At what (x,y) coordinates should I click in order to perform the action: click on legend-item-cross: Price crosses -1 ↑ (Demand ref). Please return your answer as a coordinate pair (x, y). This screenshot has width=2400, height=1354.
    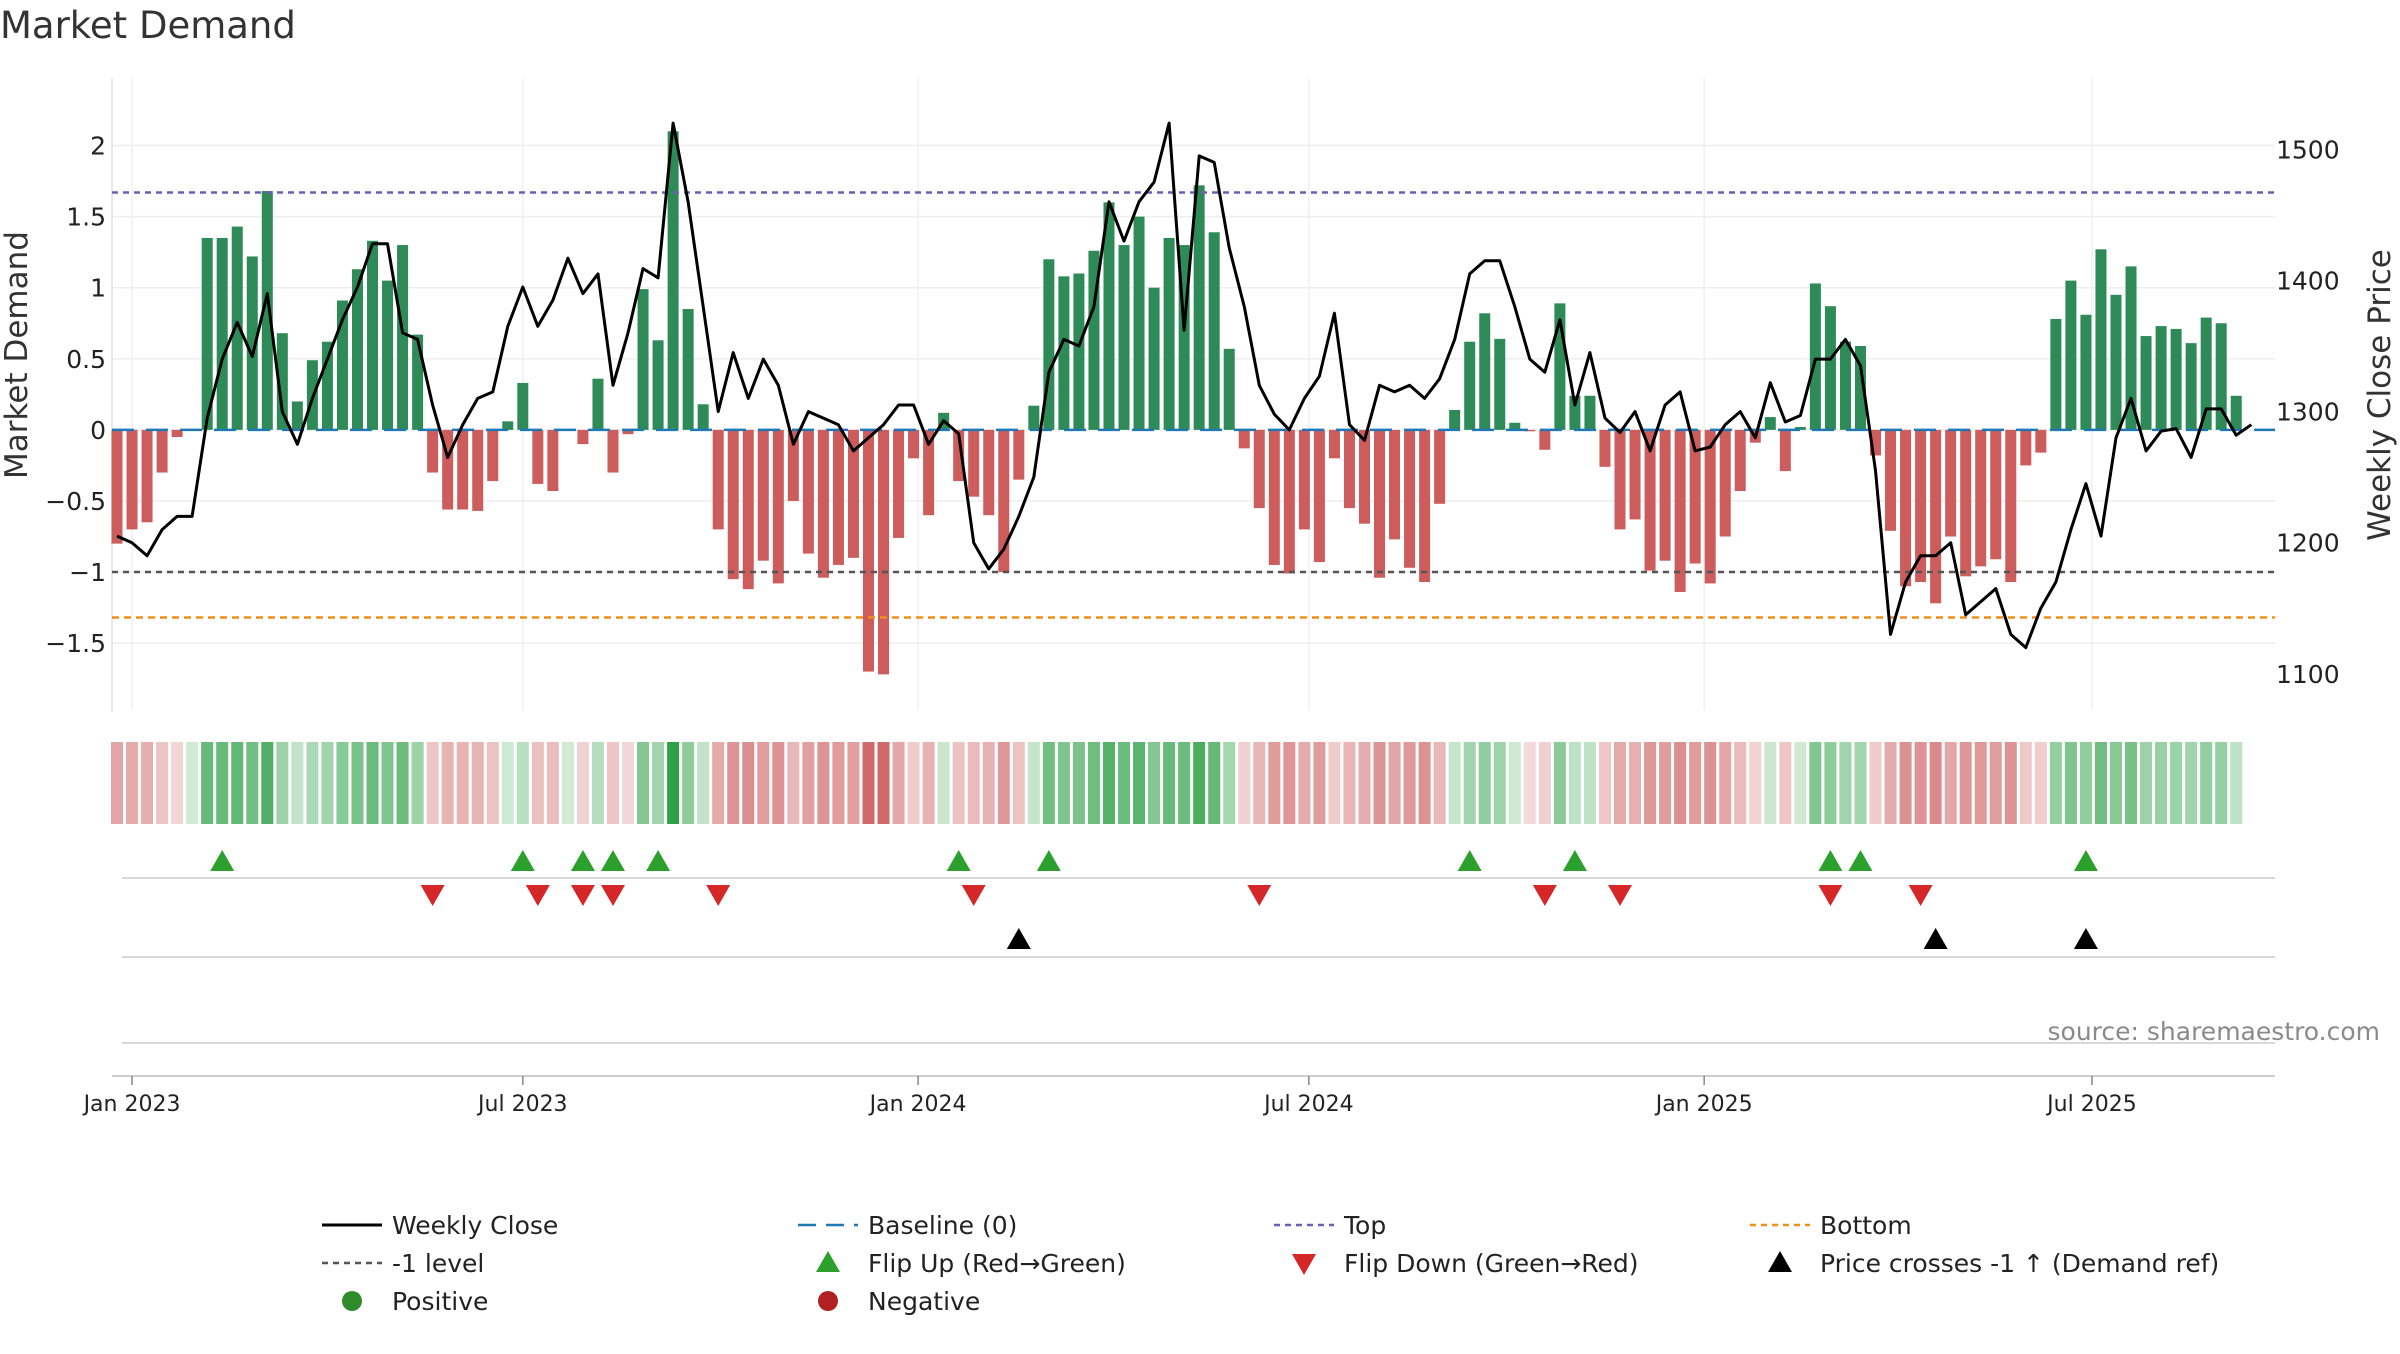
    Looking at the image, I should click on (1993, 1263).